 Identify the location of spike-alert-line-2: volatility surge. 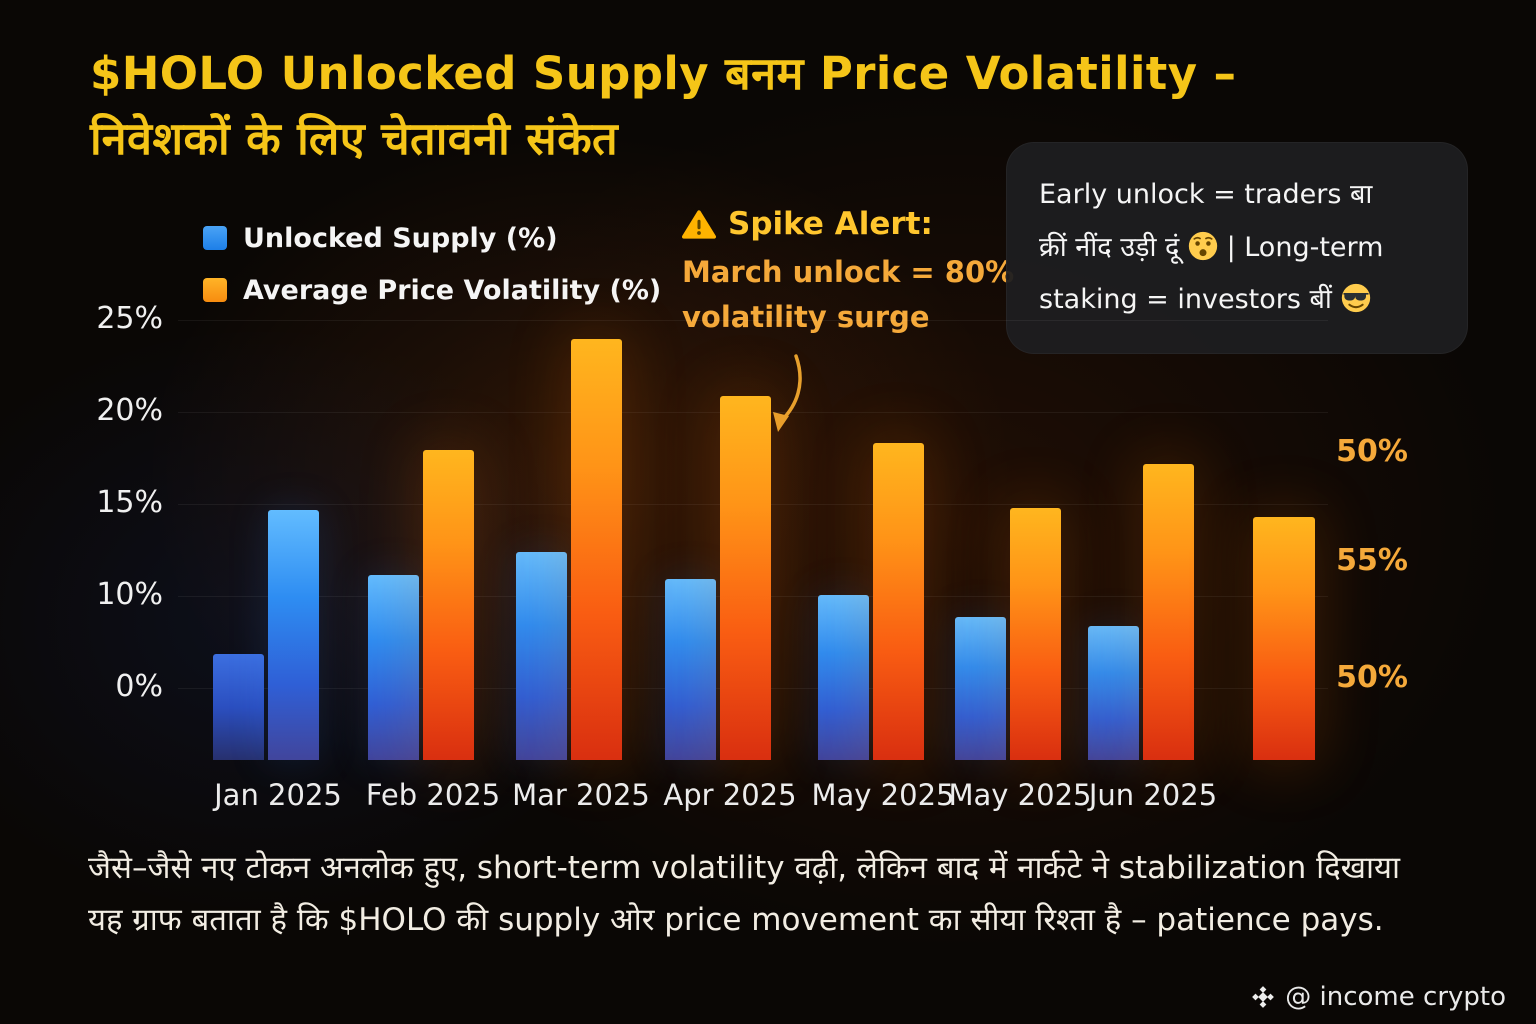
(806, 316).